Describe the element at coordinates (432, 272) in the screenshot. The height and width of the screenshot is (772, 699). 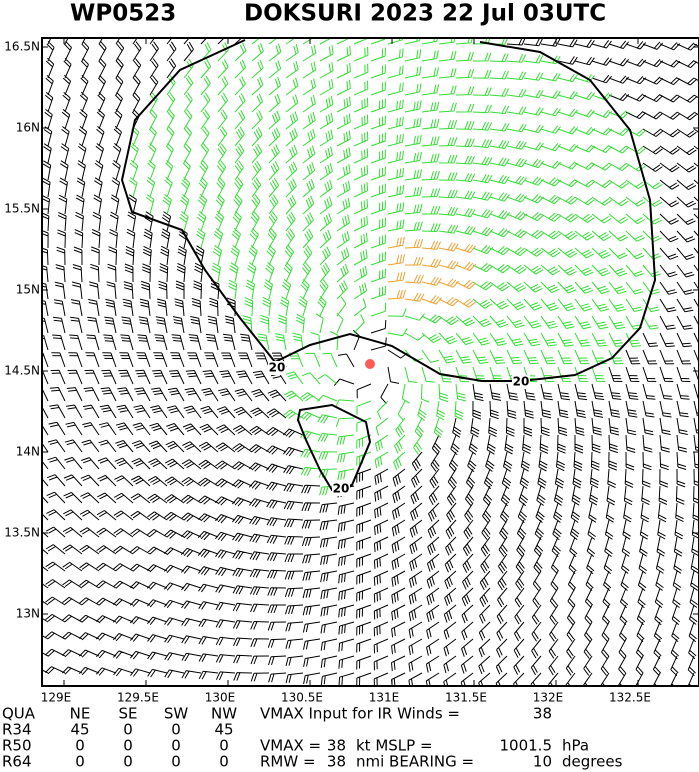
I see `barb-group` at that location.